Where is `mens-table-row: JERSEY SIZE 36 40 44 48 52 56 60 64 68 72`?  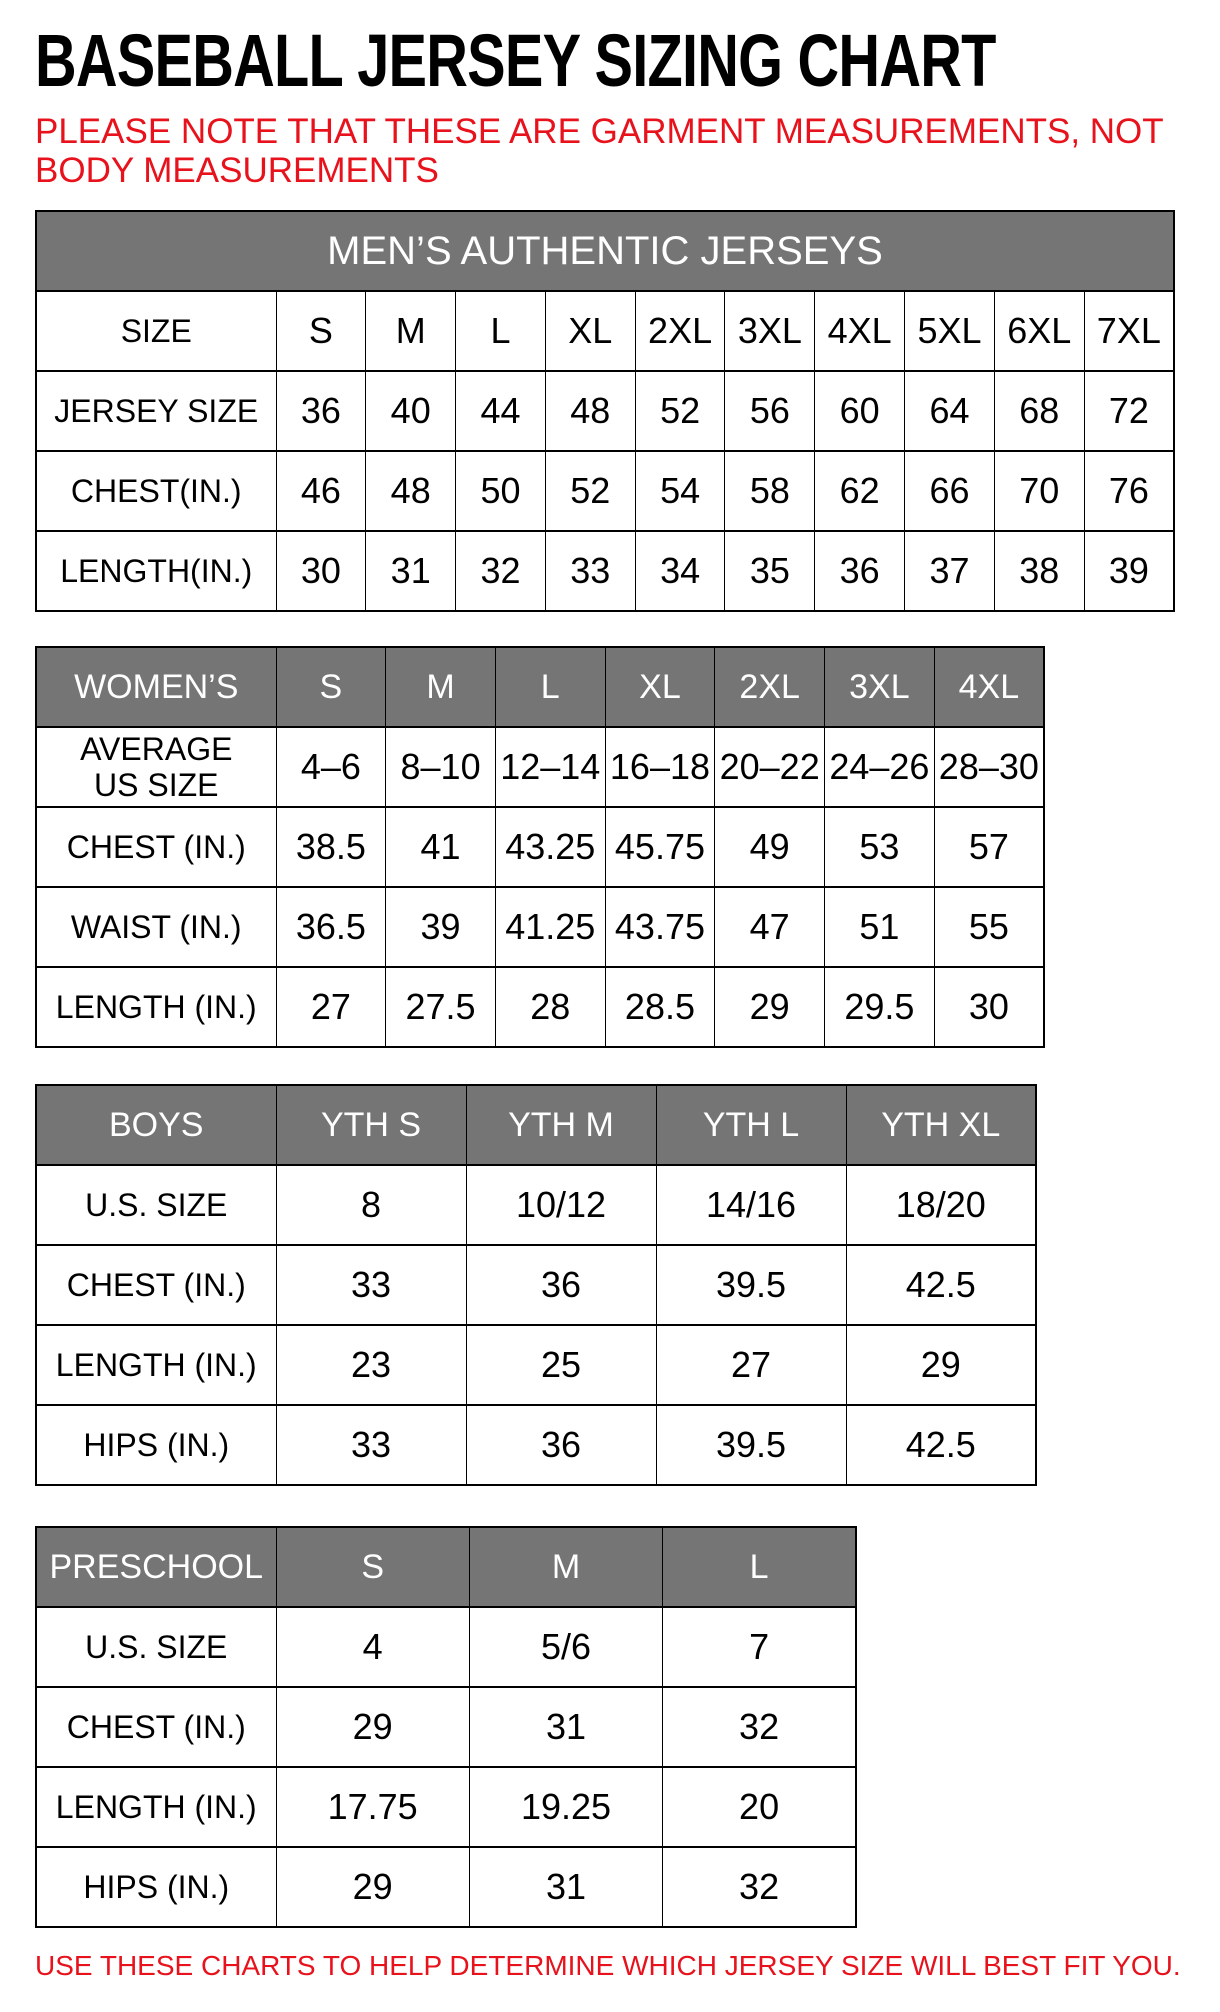
mens-table-row: JERSEY SIZE 36 40 44 48 52 56 60 64 68 72 is located at coordinates (605, 411).